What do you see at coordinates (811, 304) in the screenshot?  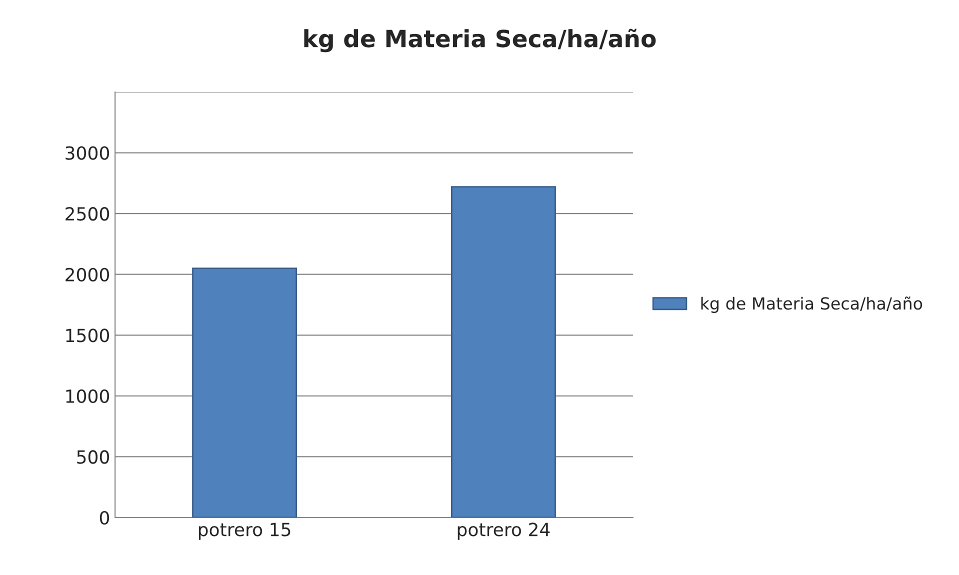 I see `legend-label: kg de Materia Seca/ha/año` at bounding box center [811, 304].